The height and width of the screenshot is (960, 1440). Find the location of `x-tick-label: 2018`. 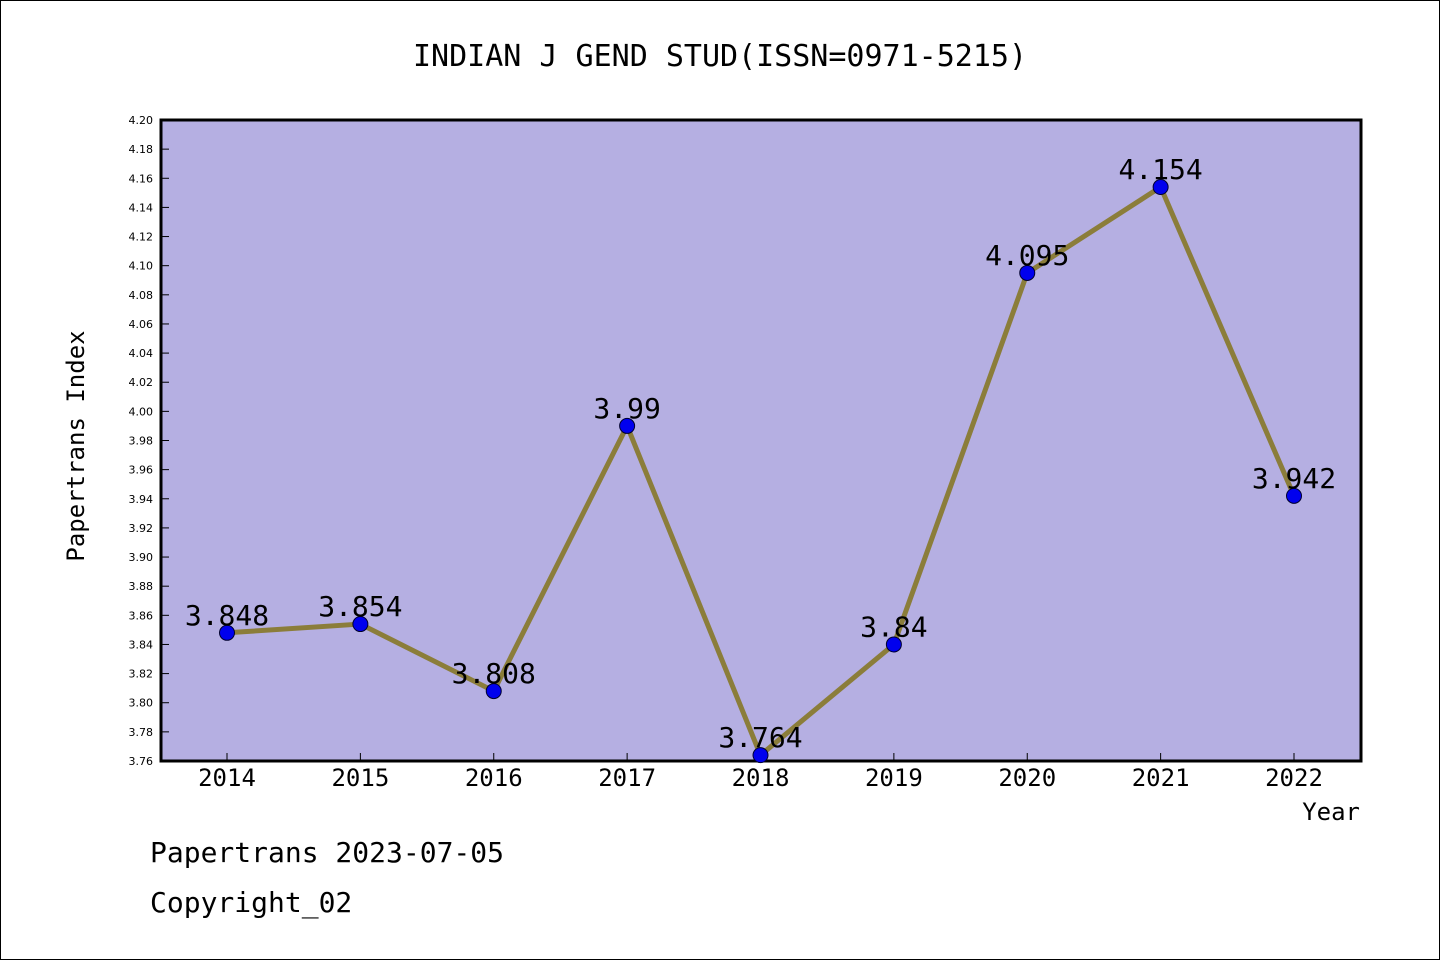

x-tick-label: 2018 is located at coordinates (761, 778).